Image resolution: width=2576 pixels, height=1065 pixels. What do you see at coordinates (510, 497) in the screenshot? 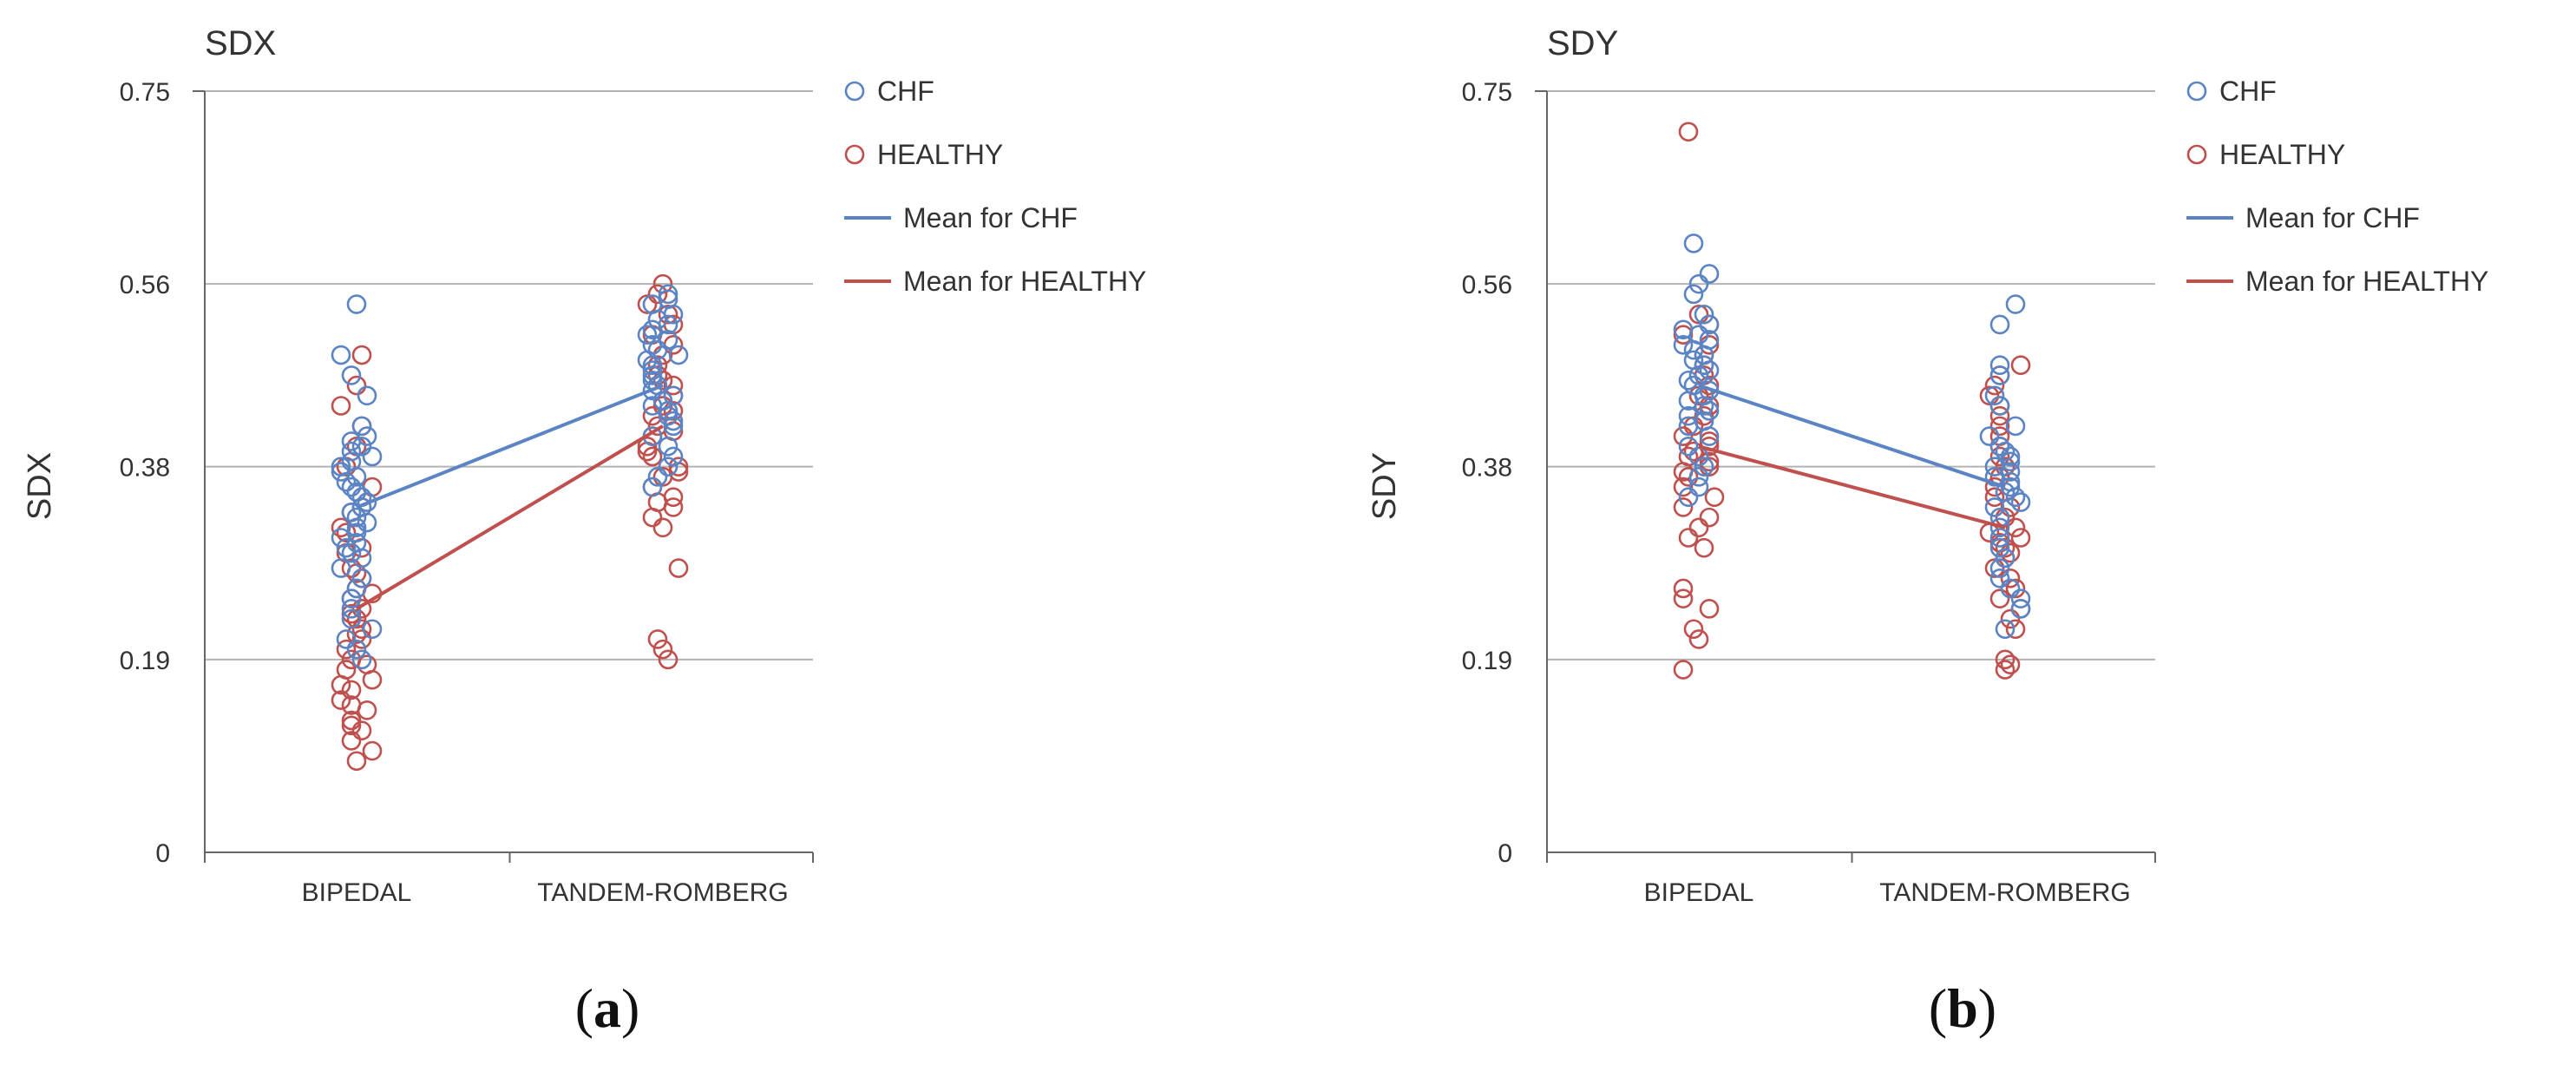
I see `mean-lines` at bounding box center [510, 497].